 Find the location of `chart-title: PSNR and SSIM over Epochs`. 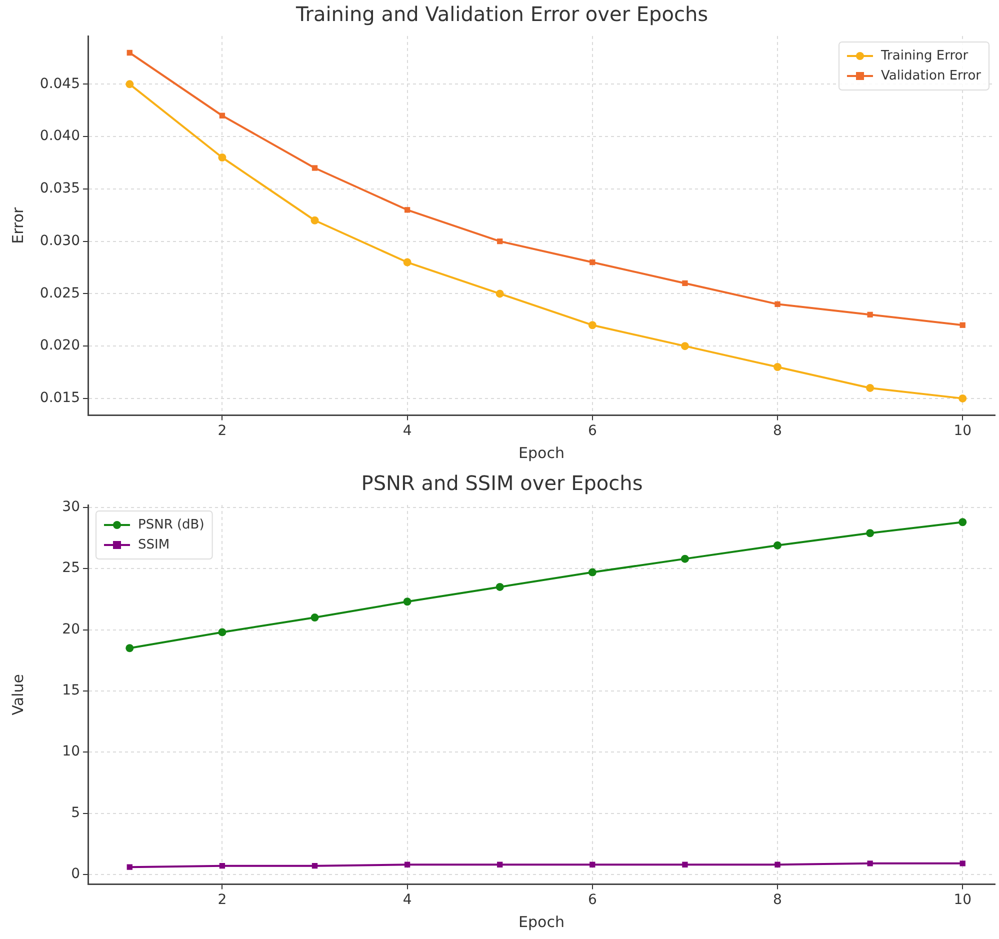

chart-title: PSNR and SSIM over Epochs is located at coordinates (502, 483).